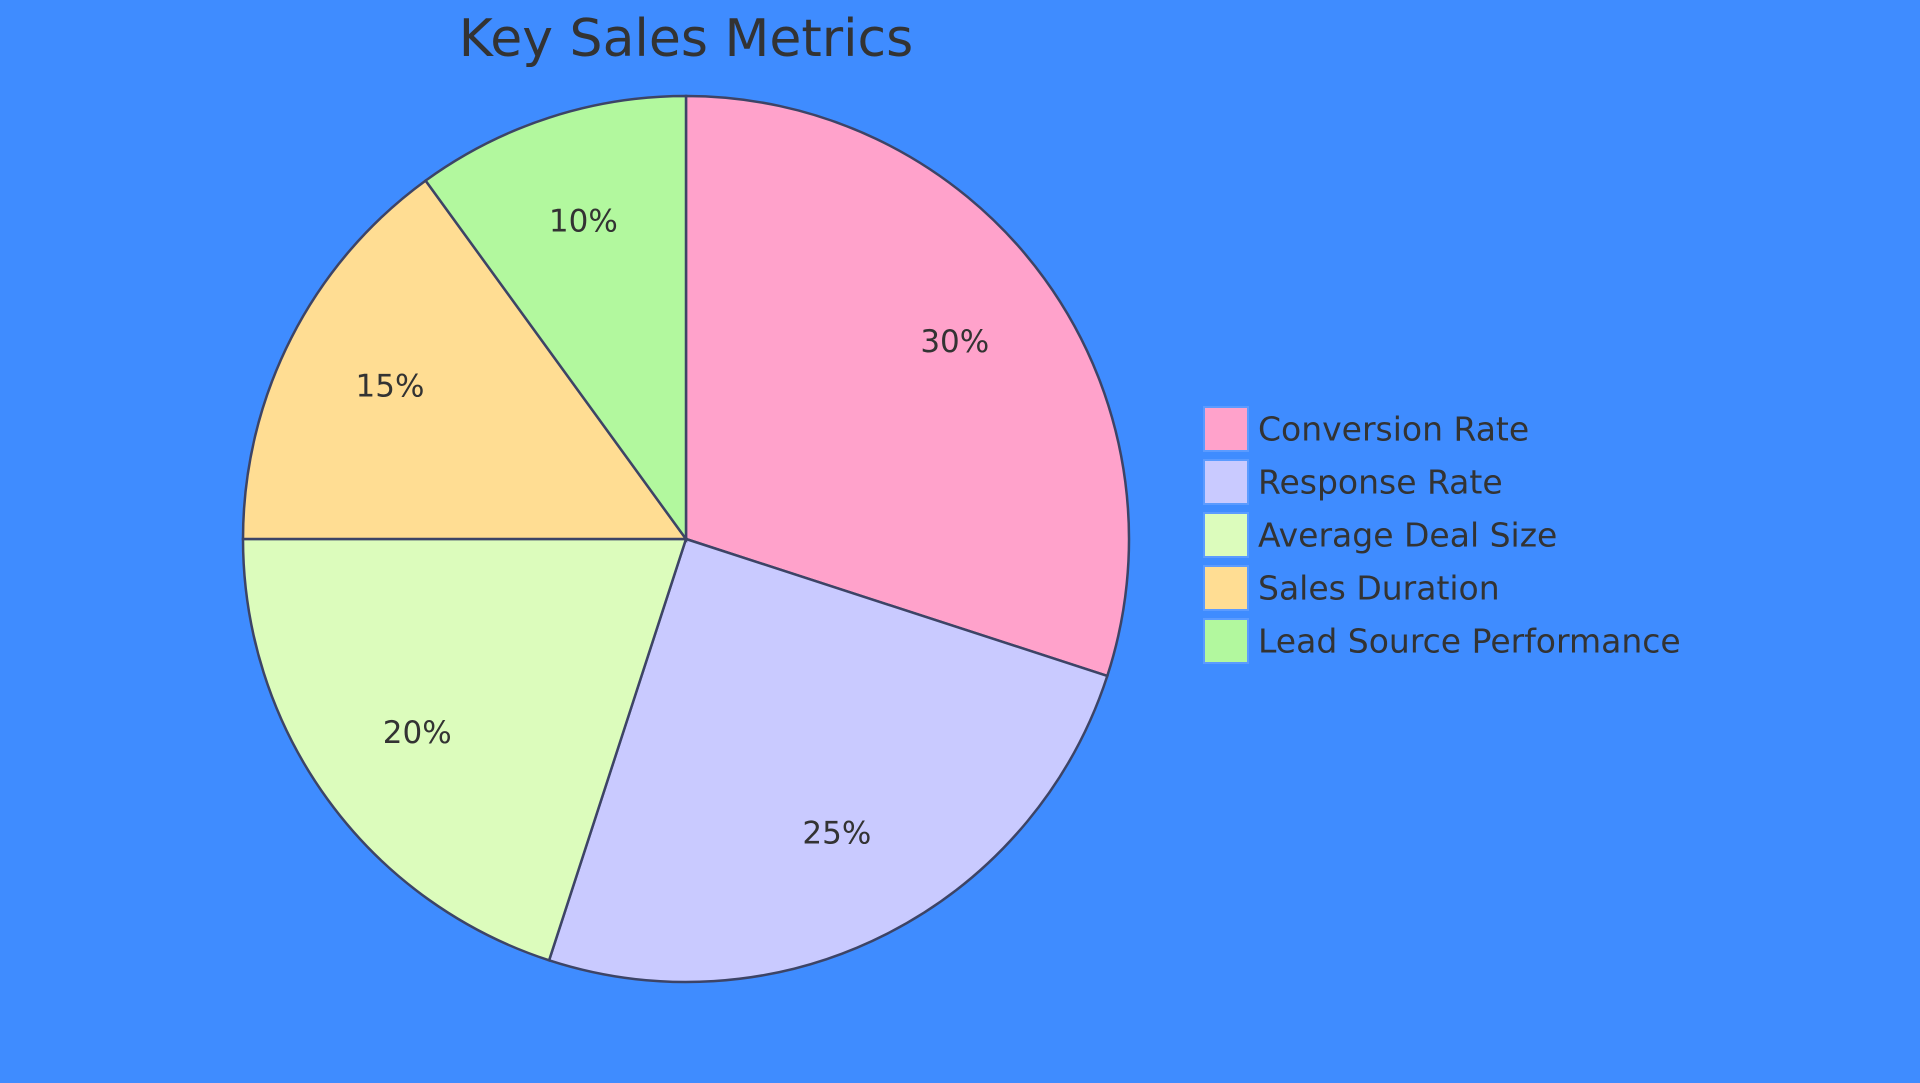 The height and width of the screenshot is (1083, 1920). Describe the element at coordinates (836, 834) in the screenshot. I see `slice-label: 25%` at that location.